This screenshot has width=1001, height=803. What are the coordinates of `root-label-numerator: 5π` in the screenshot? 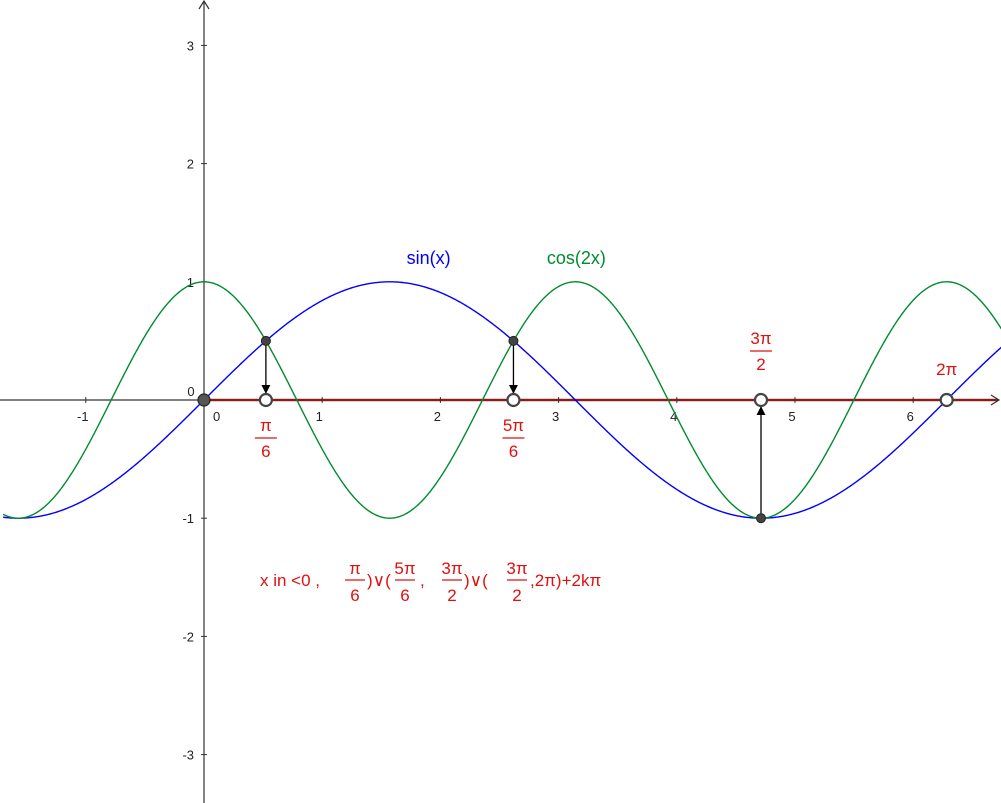 It's located at (513, 425).